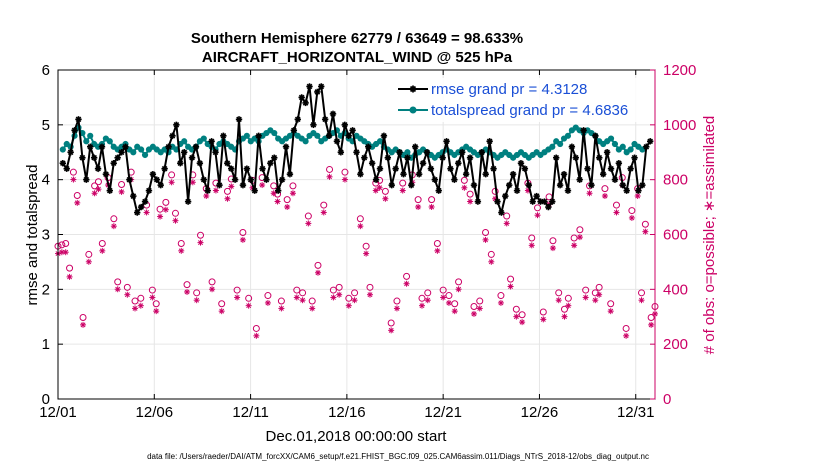 The width and height of the screenshot is (830, 470). I want to click on left-tick-label: 1, so click(46, 344).